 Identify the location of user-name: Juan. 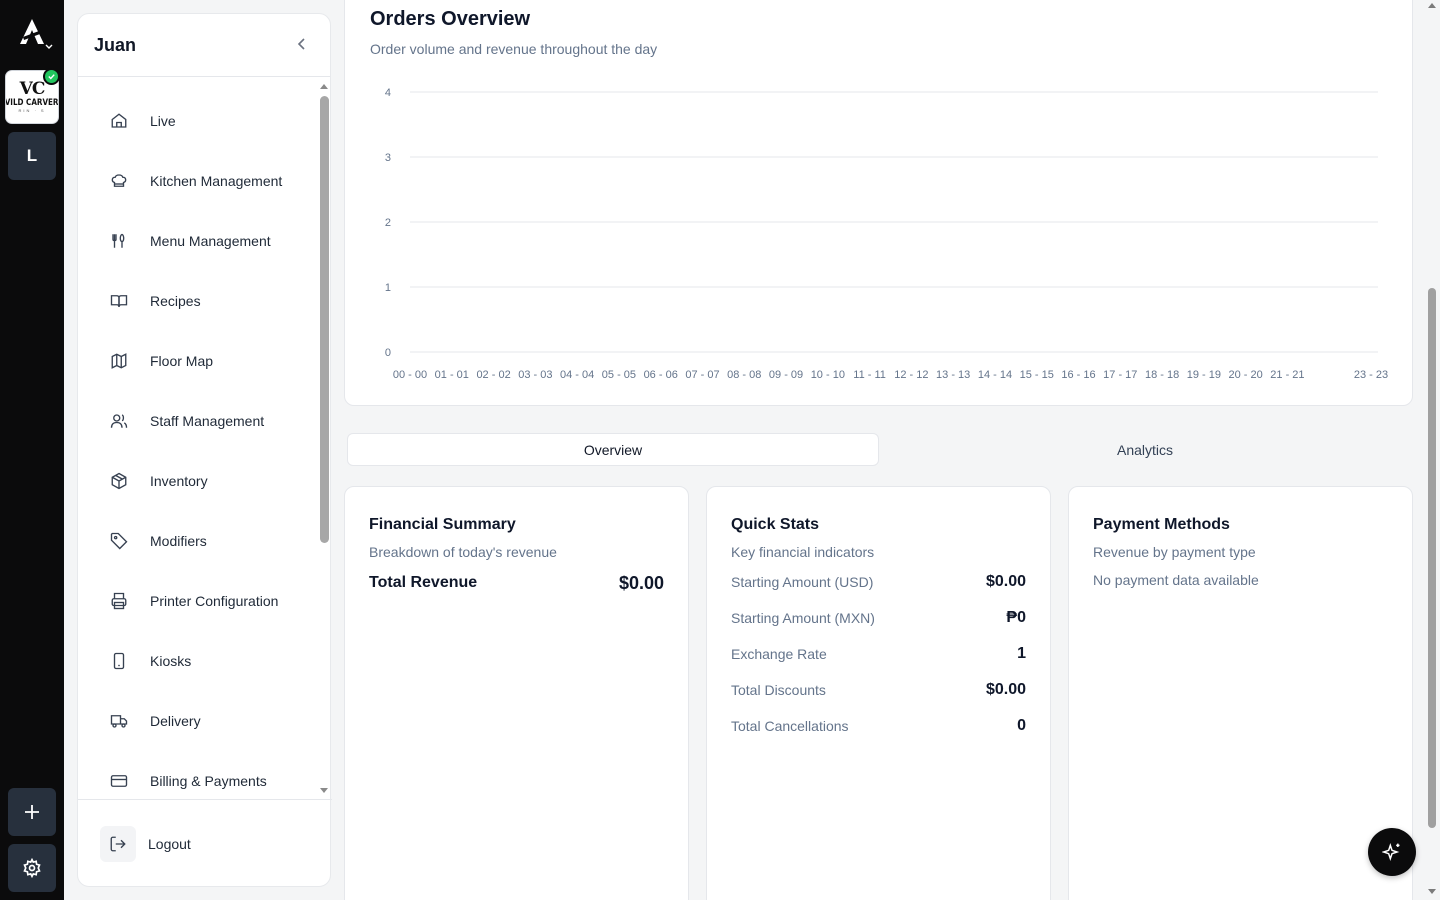
(115, 44).